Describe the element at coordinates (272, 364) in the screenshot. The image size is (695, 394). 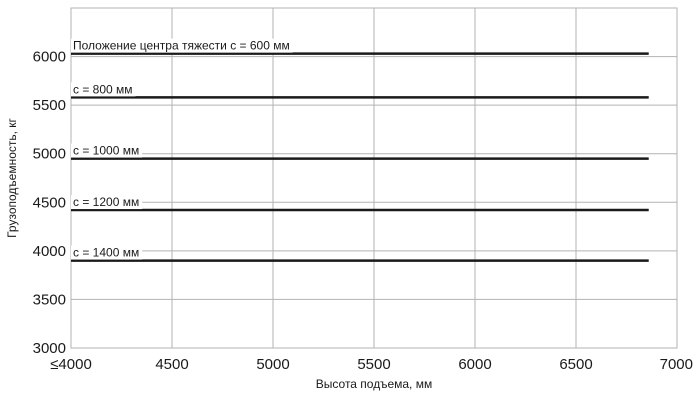
I see `x-tick-label: 5000` at that location.